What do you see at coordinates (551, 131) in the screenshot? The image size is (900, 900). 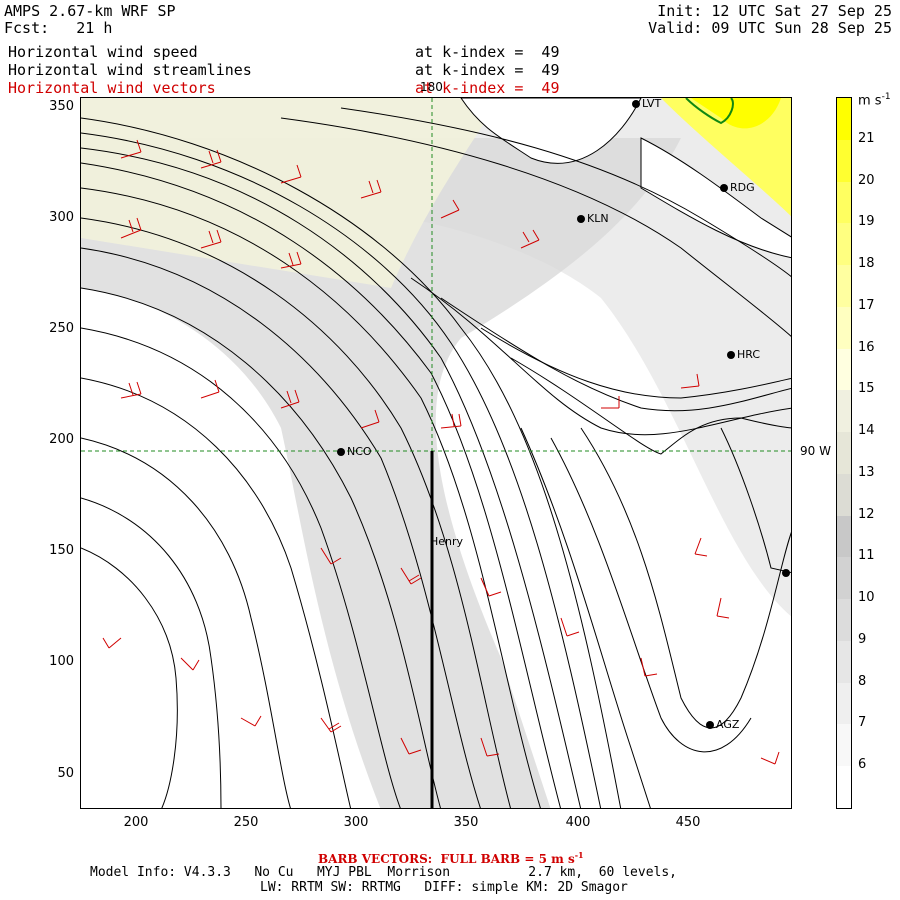 I see `land-patch-north` at bounding box center [551, 131].